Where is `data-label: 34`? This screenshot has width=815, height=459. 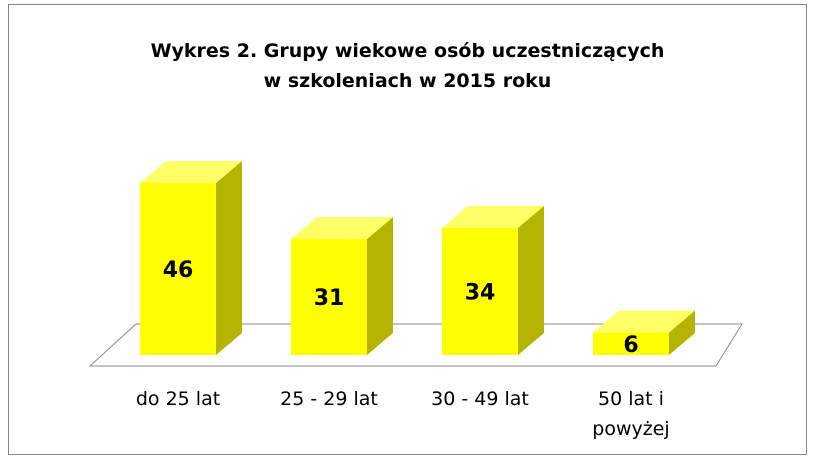 data-label: 34 is located at coordinates (480, 292).